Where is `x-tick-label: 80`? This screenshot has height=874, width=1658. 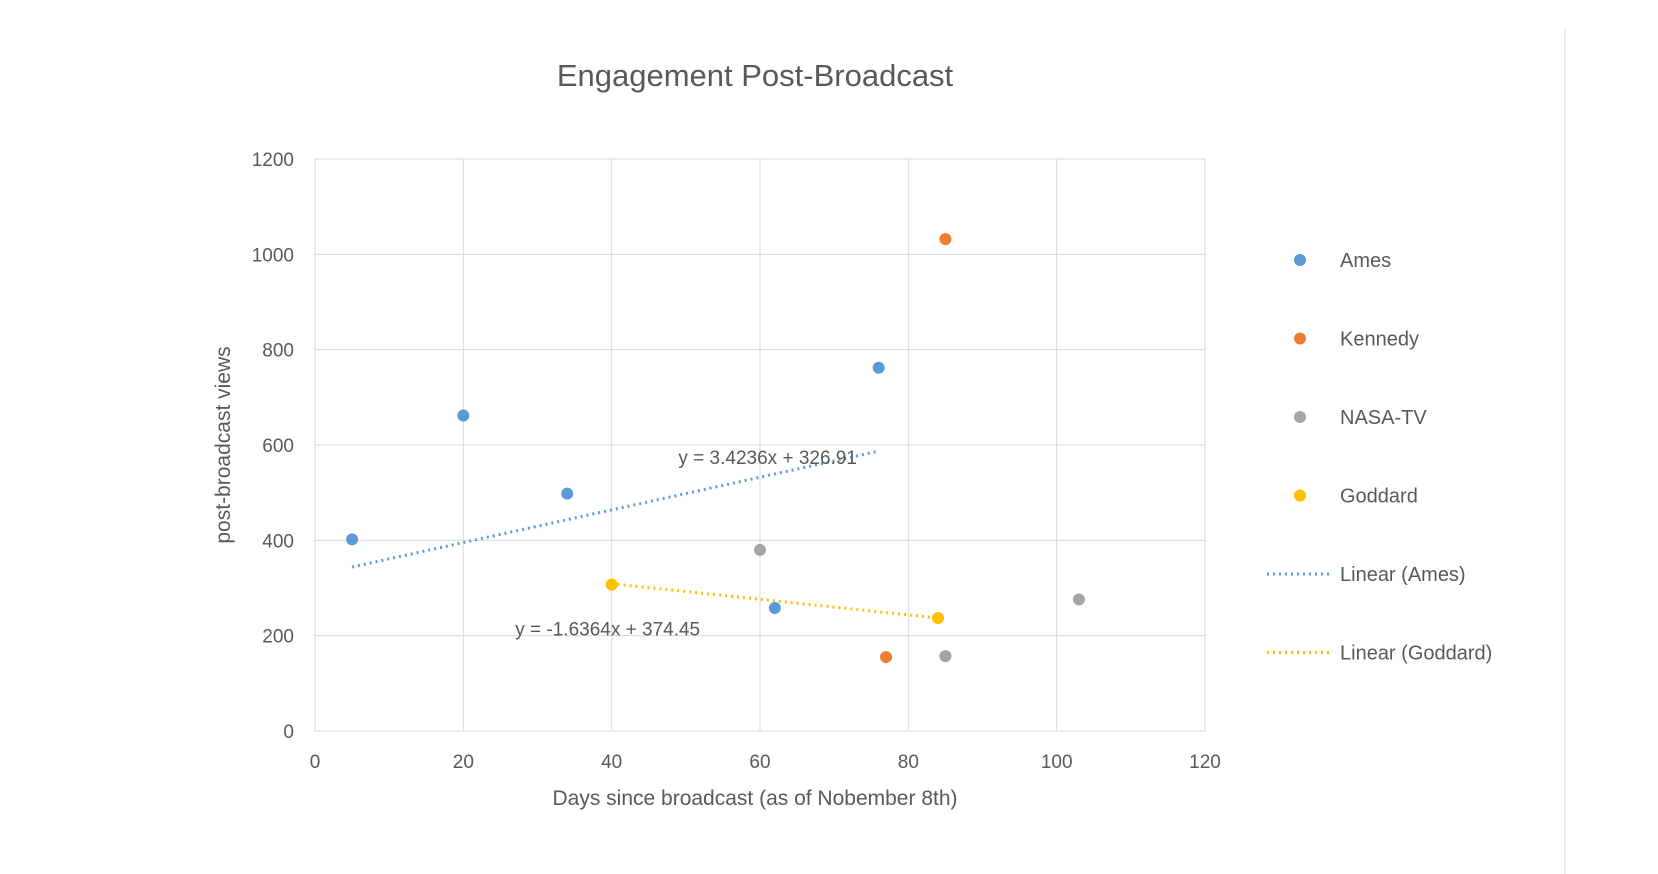
x-tick-label: 80 is located at coordinates (908, 762).